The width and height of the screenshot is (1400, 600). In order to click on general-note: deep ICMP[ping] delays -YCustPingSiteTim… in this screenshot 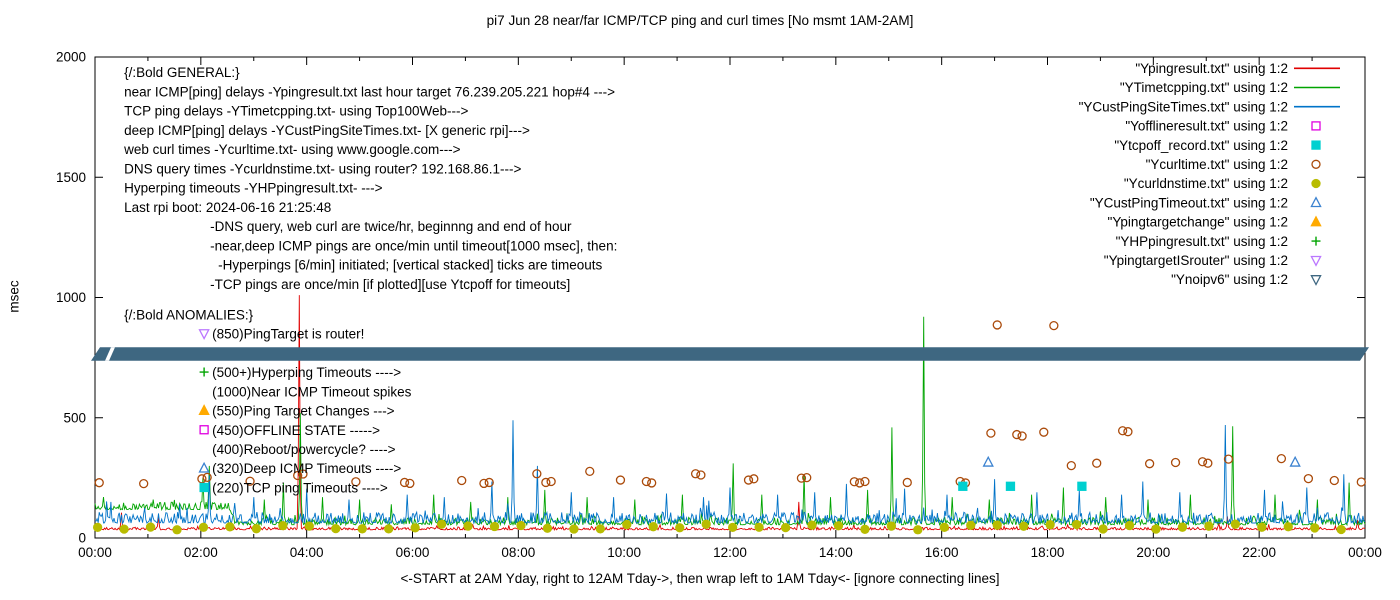, I will do `click(327, 130)`.